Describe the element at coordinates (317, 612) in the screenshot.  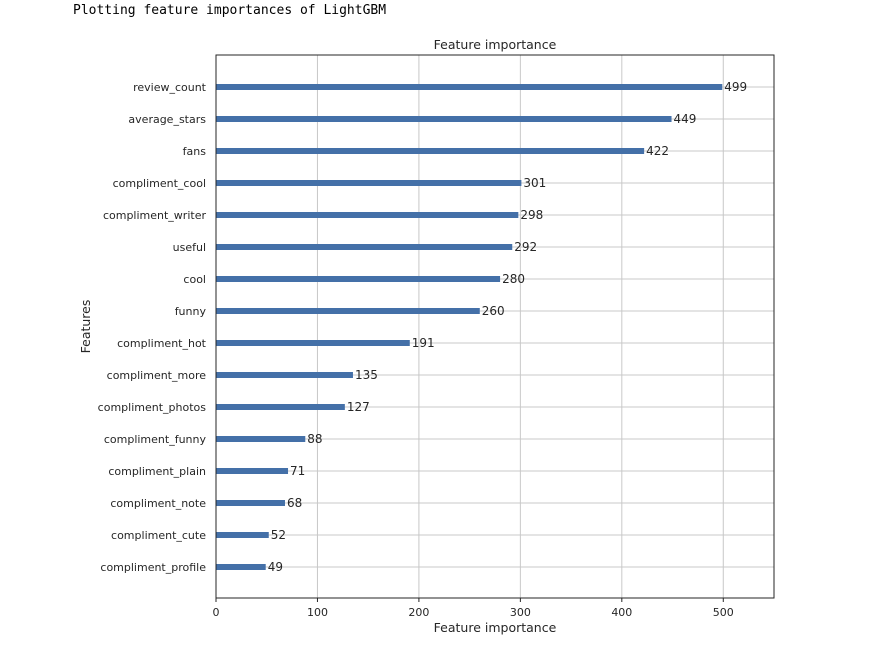
I see `x-tick-label: 100` at that location.